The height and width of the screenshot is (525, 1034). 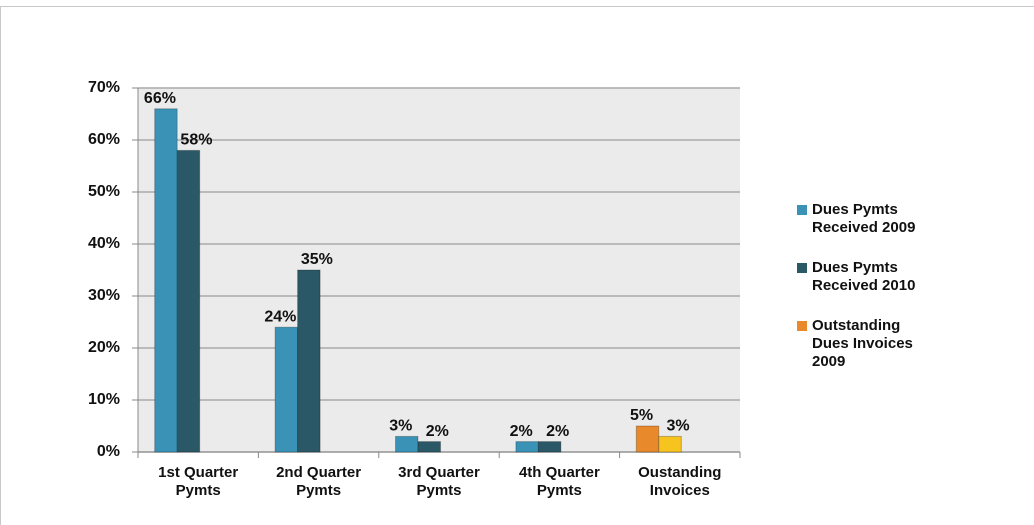 What do you see at coordinates (104, 87) in the screenshot?
I see `y-tick-label: 70%` at bounding box center [104, 87].